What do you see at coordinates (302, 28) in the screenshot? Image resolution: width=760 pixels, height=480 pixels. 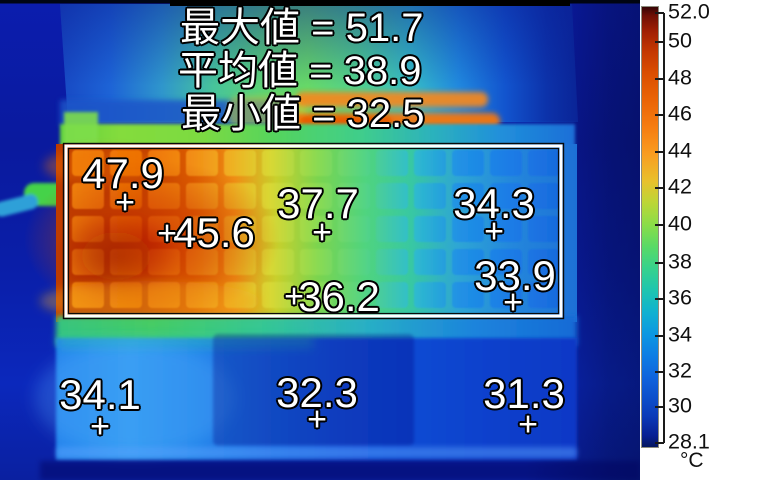 I see `stat-line: 最大値 = 51.7` at bounding box center [302, 28].